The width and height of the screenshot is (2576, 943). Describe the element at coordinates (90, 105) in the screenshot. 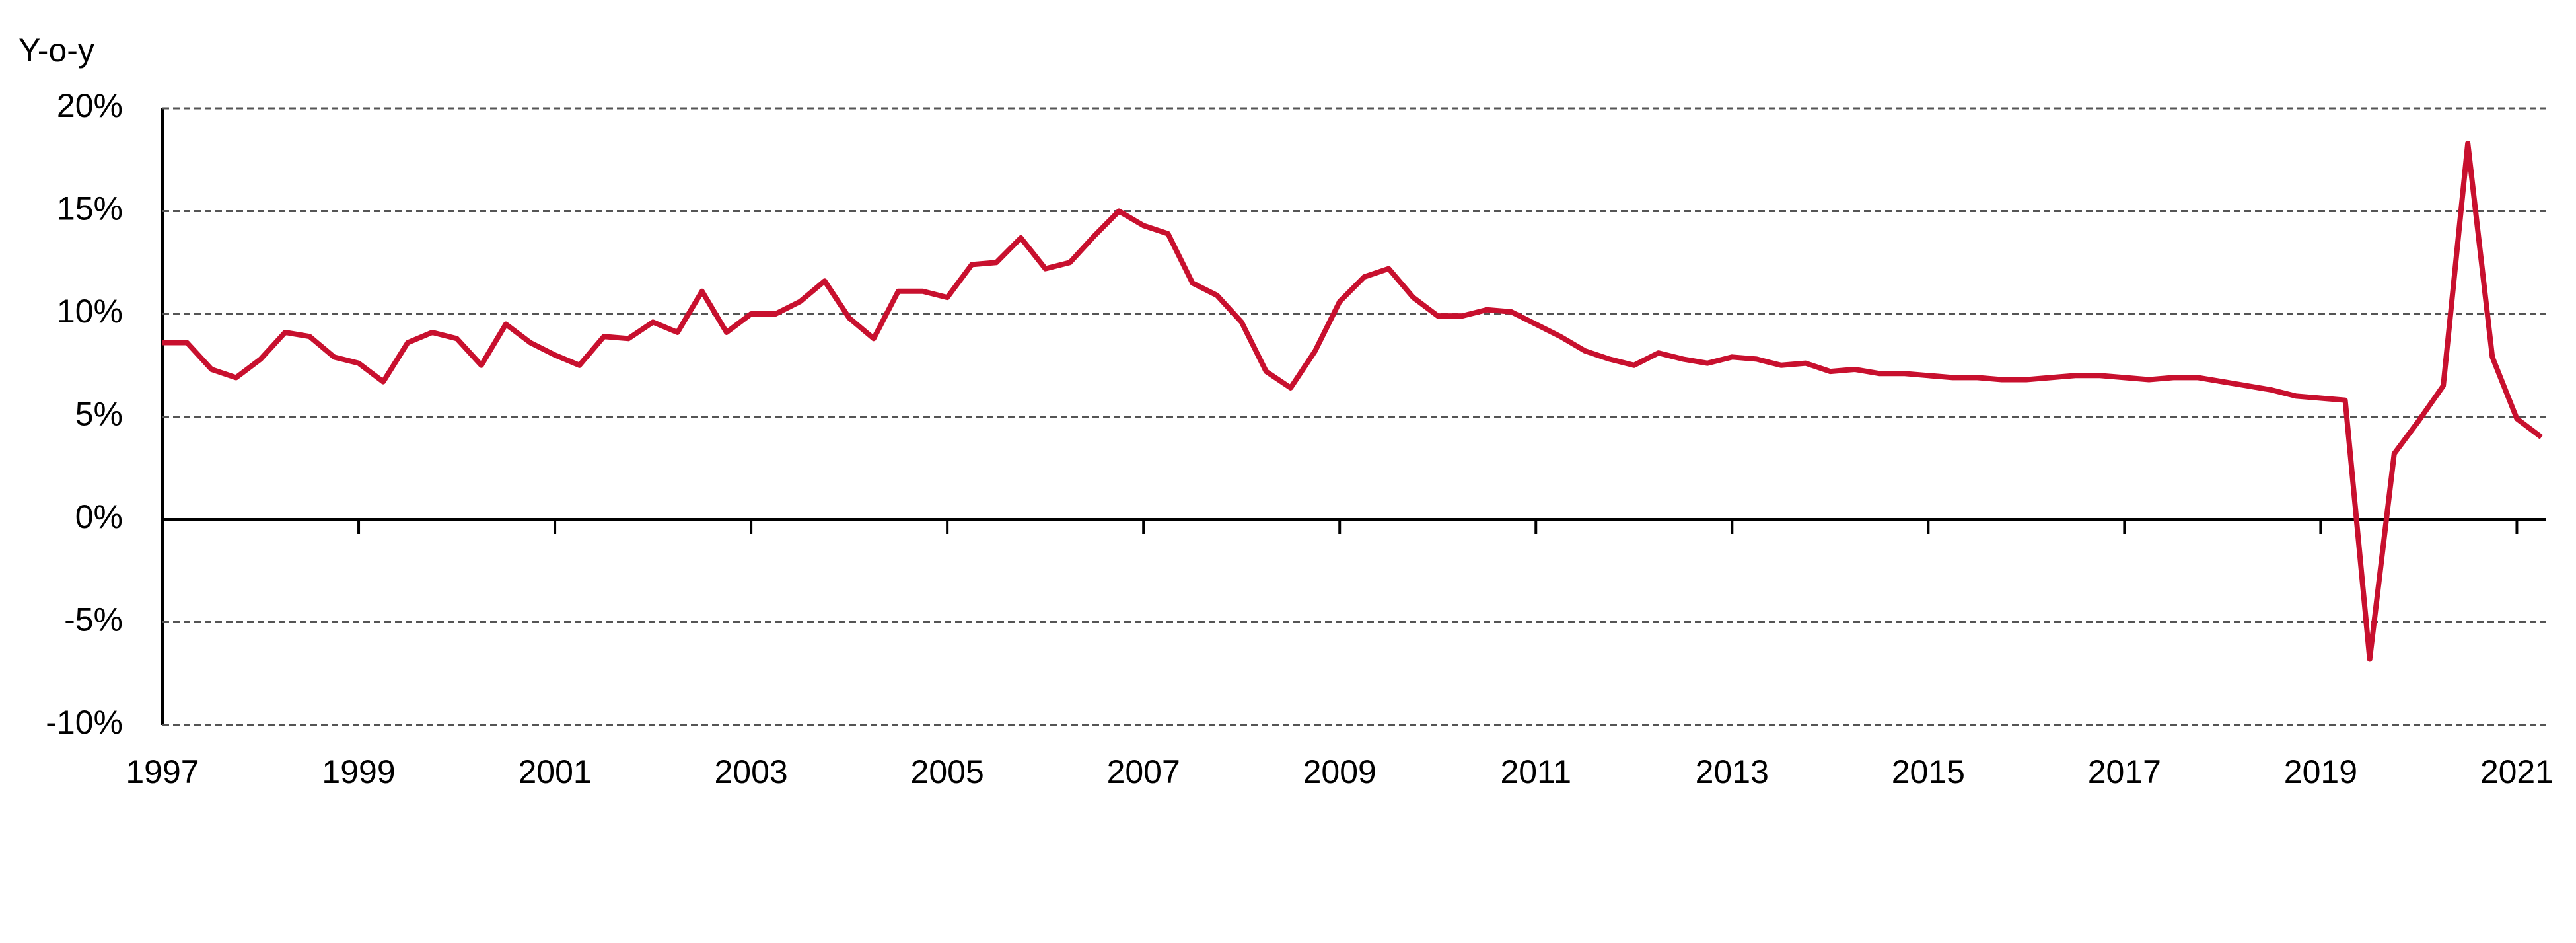

I see `y-tick-label: 20%` at that location.